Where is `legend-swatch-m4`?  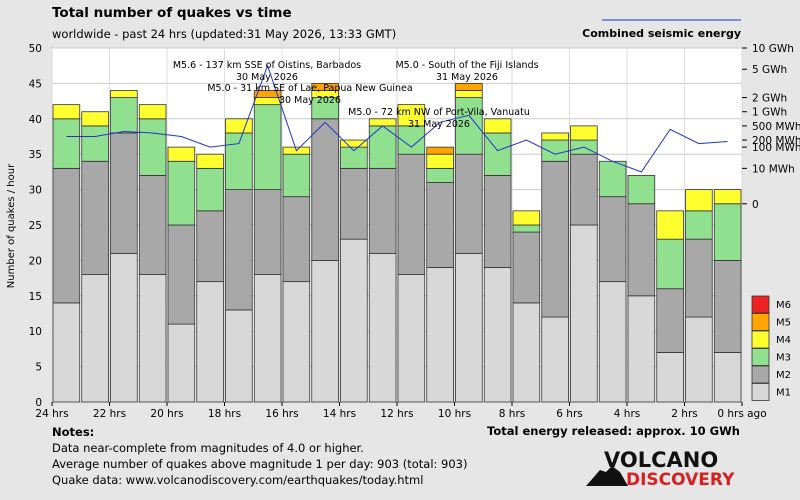 legend-swatch-m4 is located at coordinates (760, 339).